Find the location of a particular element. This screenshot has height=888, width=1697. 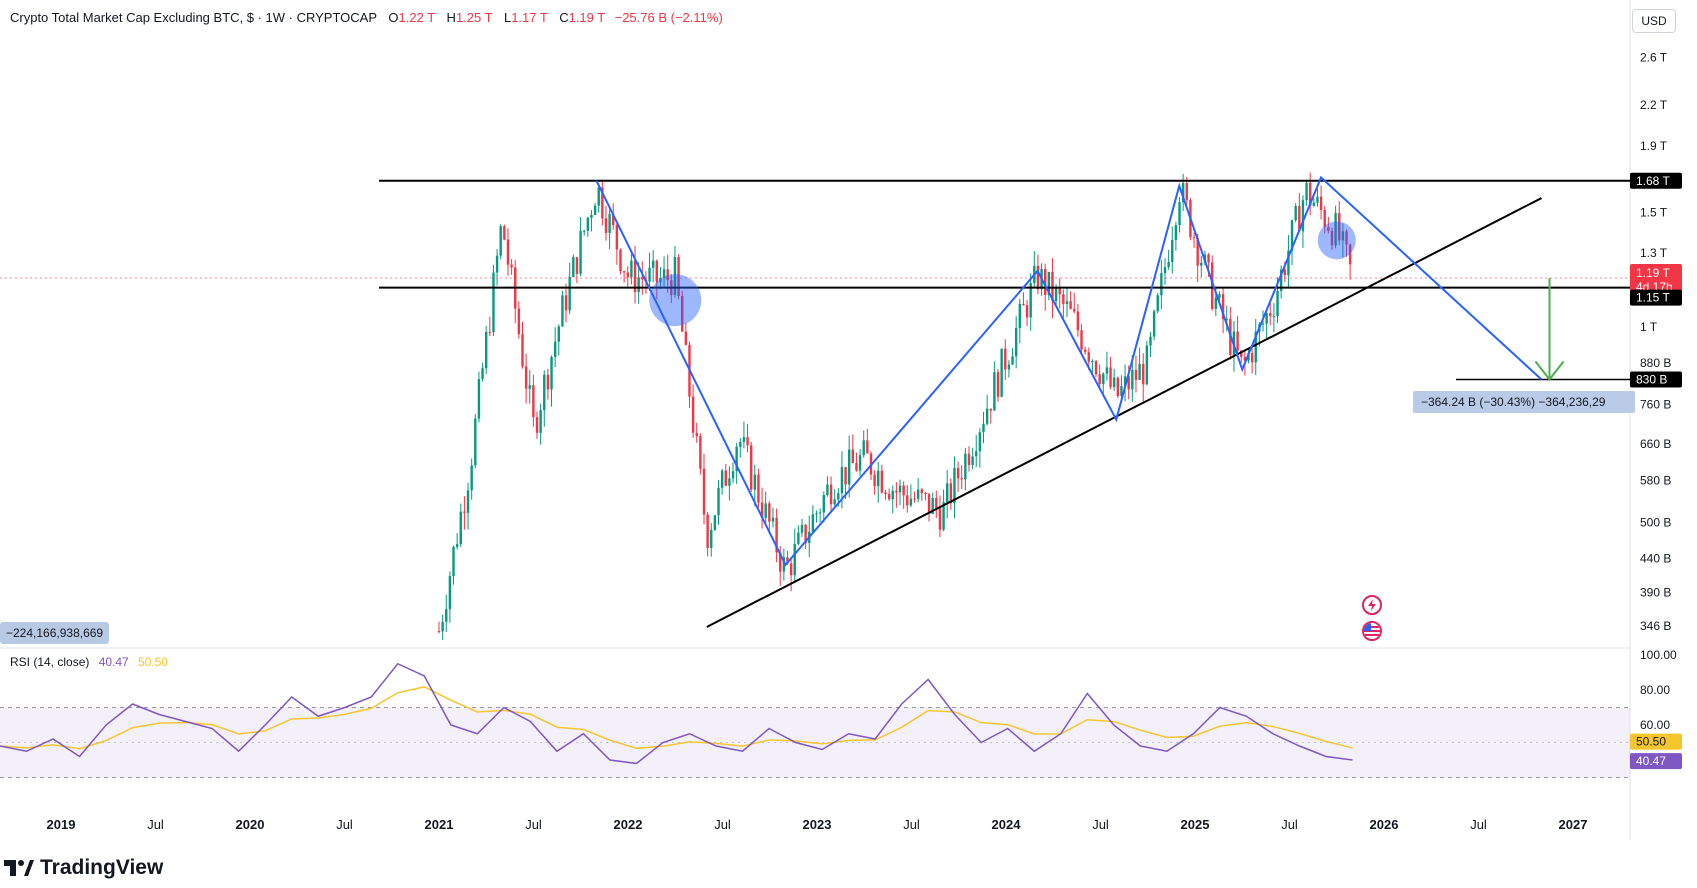

time-axis-label: 2020 is located at coordinates (250, 824).